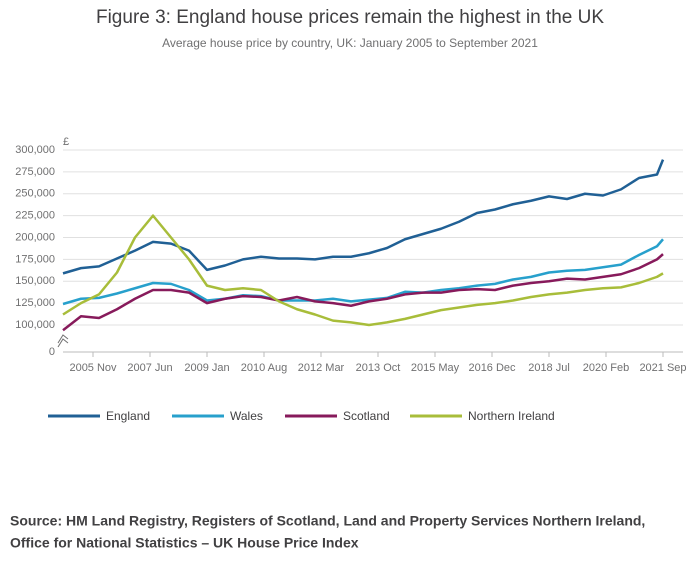 This screenshot has height=574, width=700. I want to click on x-tick-label: 2009 Jan, so click(206, 368).